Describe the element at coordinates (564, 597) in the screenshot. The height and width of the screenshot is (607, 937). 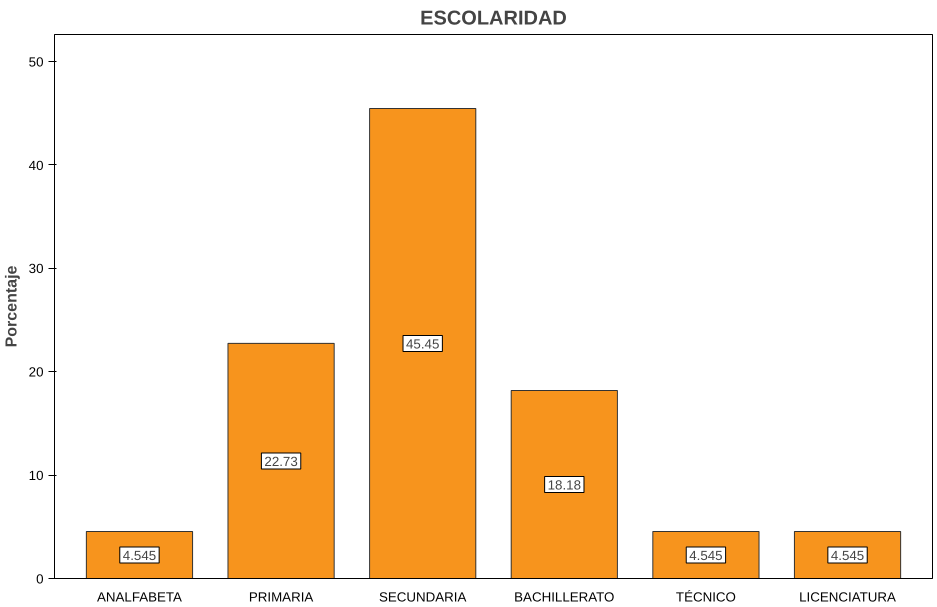
I see `x-tick-label: BACHILLERATO` at that location.